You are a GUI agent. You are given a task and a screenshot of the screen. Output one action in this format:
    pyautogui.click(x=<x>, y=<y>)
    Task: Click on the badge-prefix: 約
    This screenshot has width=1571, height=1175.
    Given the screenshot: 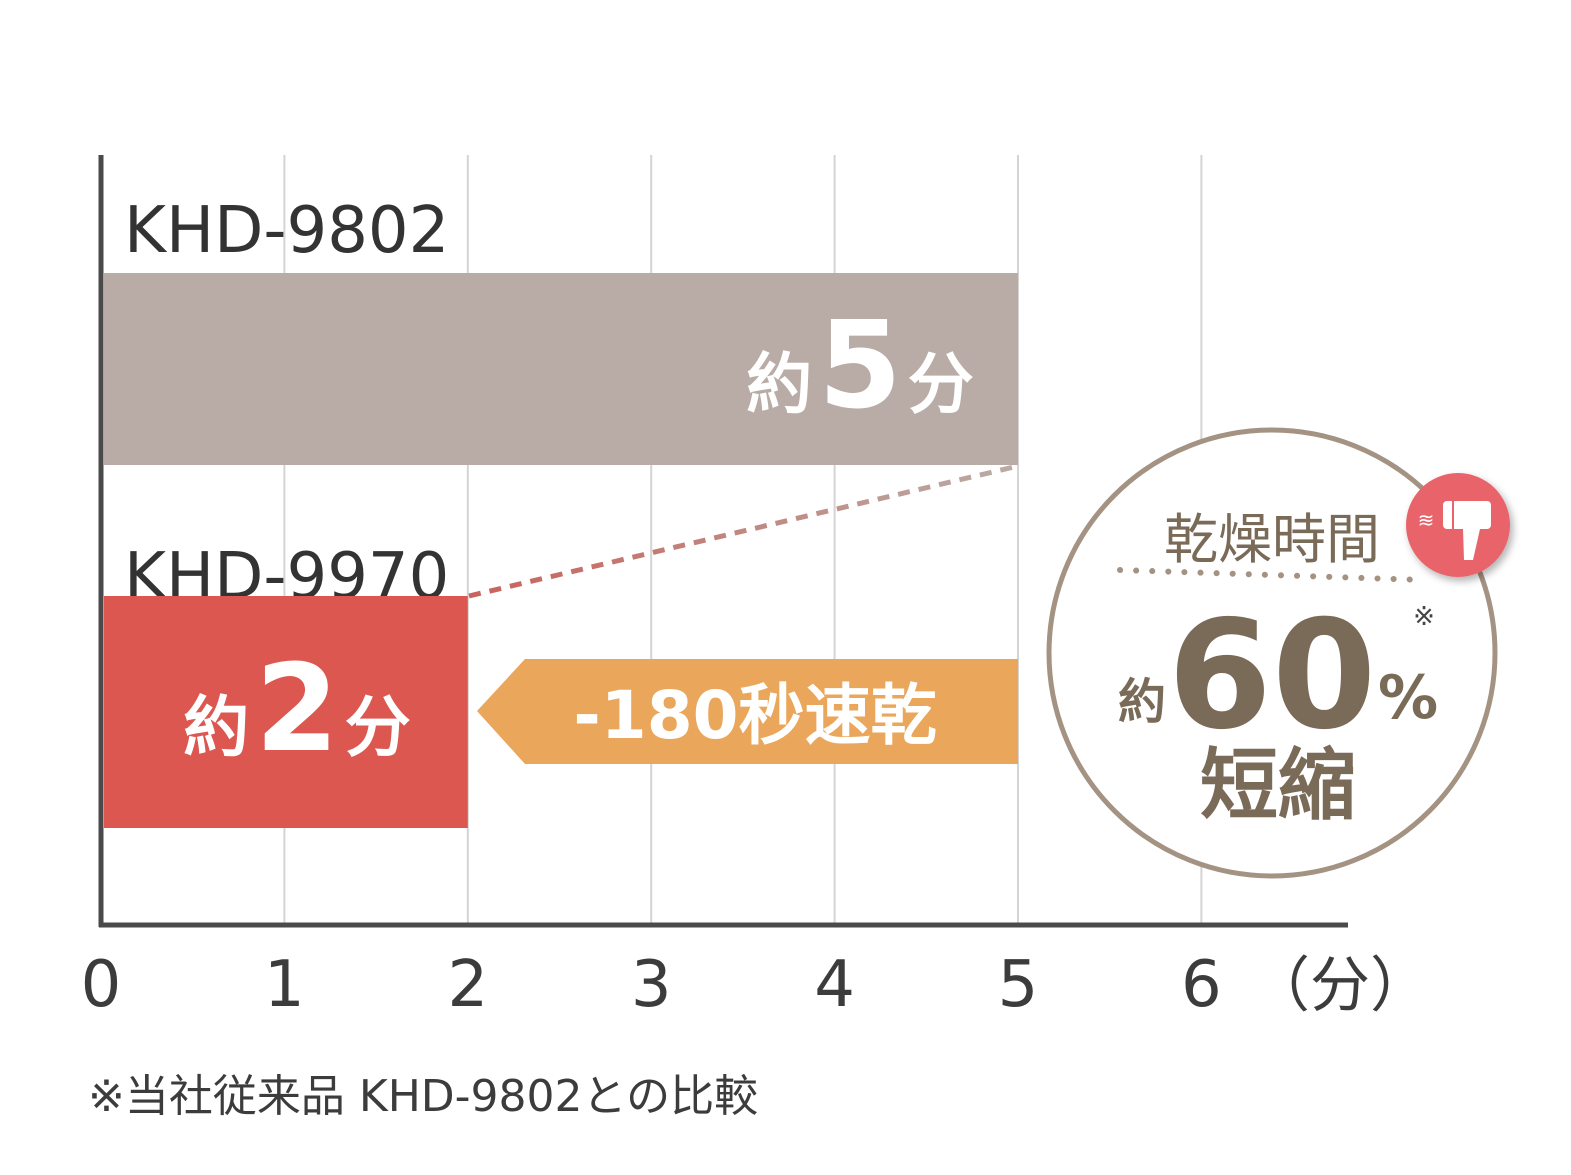 What is the action you would take?
    pyautogui.click(x=1142, y=702)
    